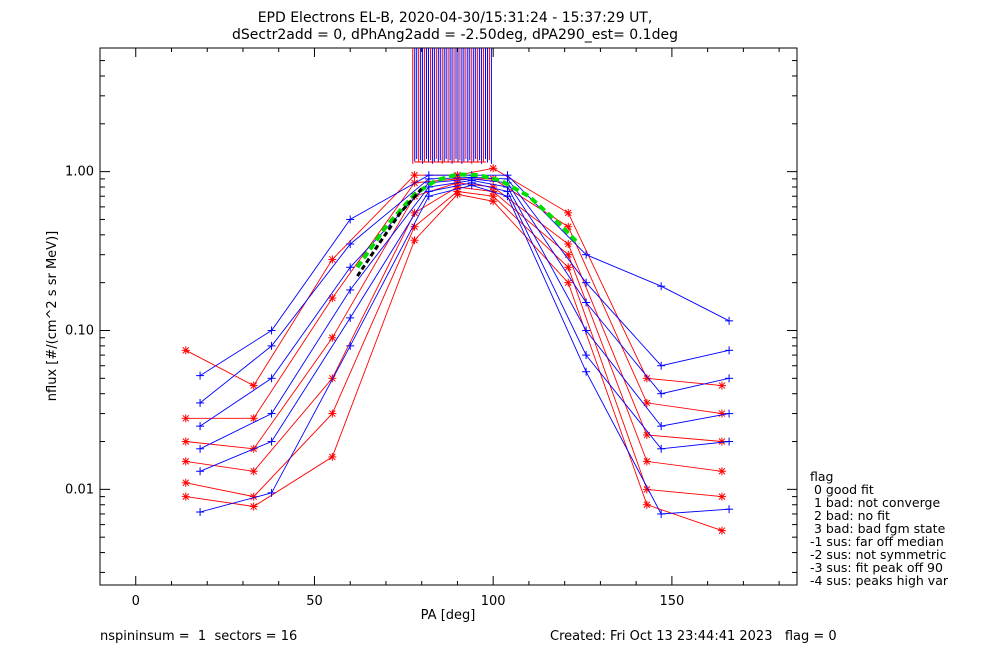 The width and height of the screenshot is (1000, 650). Describe the element at coordinates (879, 580) in the screenshot. I see `legend-entry: -4 sus: peaks high var` at that location.